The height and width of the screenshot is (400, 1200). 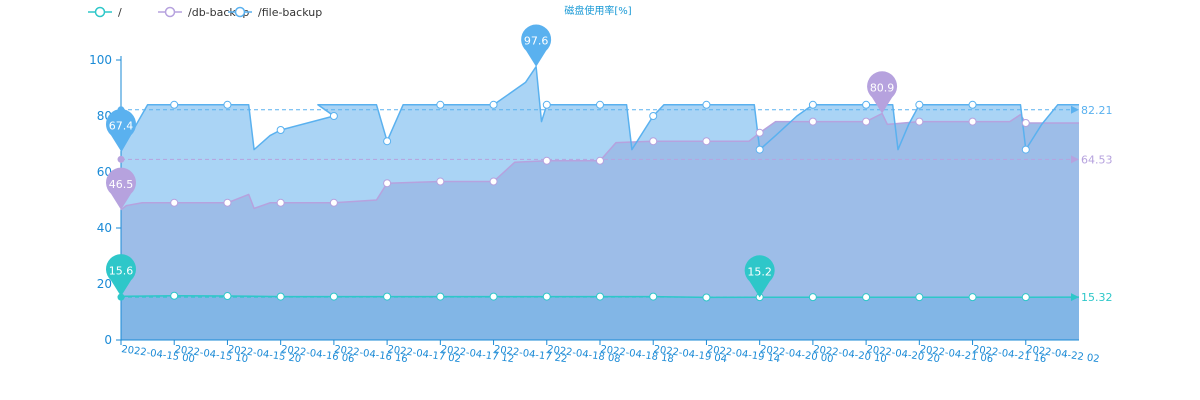 What do you see at coordinates (108, 340) in the screenshot?
I see `y-tick-label: 0` at bounding box center [108, 340].